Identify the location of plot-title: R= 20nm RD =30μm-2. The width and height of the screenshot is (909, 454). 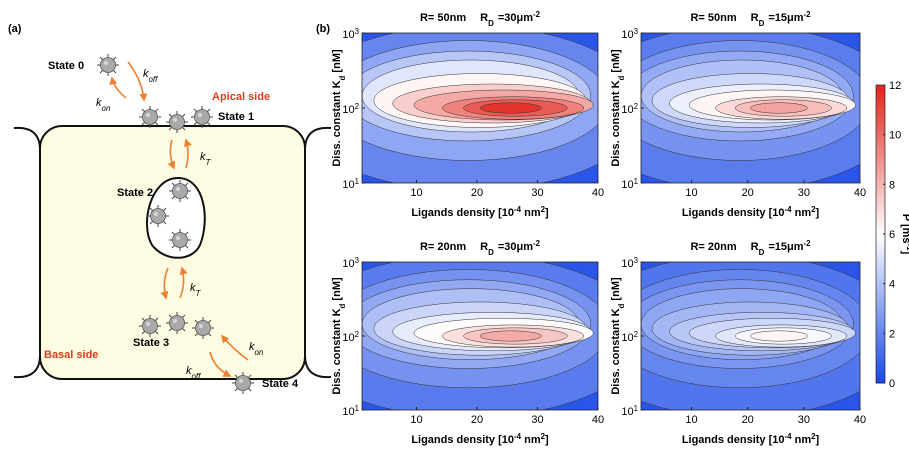
(480, 248).